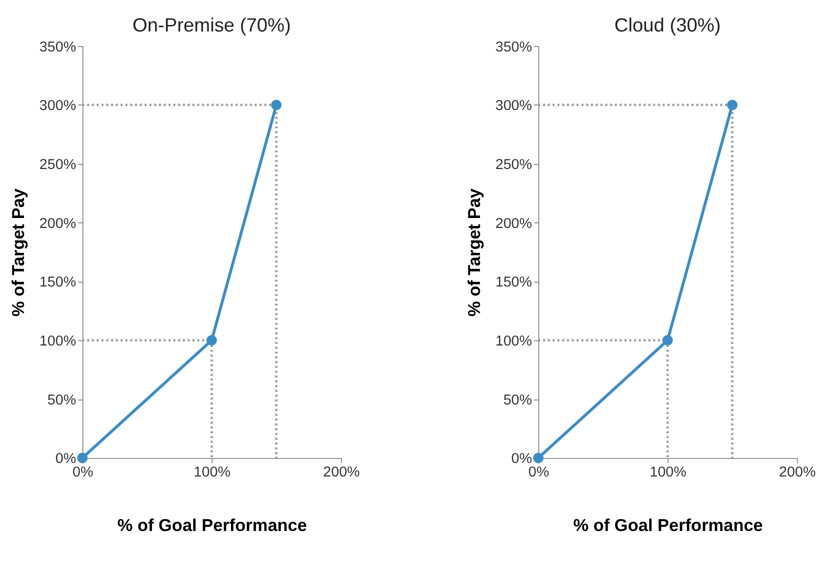 The height and width of the screenshot is (584, 840). What do you see at coordinates (667, 26) in the screenshot?
I see `chart-title: Cloud (30%)` at bounding box center [667, 26].